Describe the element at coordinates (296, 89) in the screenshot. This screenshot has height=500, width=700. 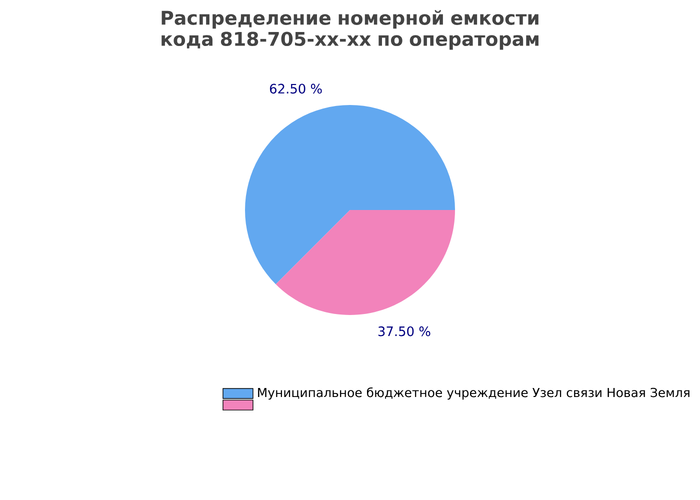
I see `data-label: 62.50 %` at that location.